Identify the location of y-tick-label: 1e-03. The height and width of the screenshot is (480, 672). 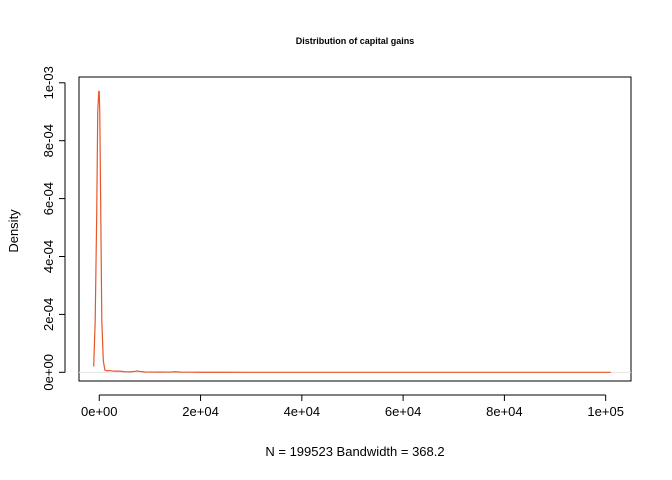
(48, 82).